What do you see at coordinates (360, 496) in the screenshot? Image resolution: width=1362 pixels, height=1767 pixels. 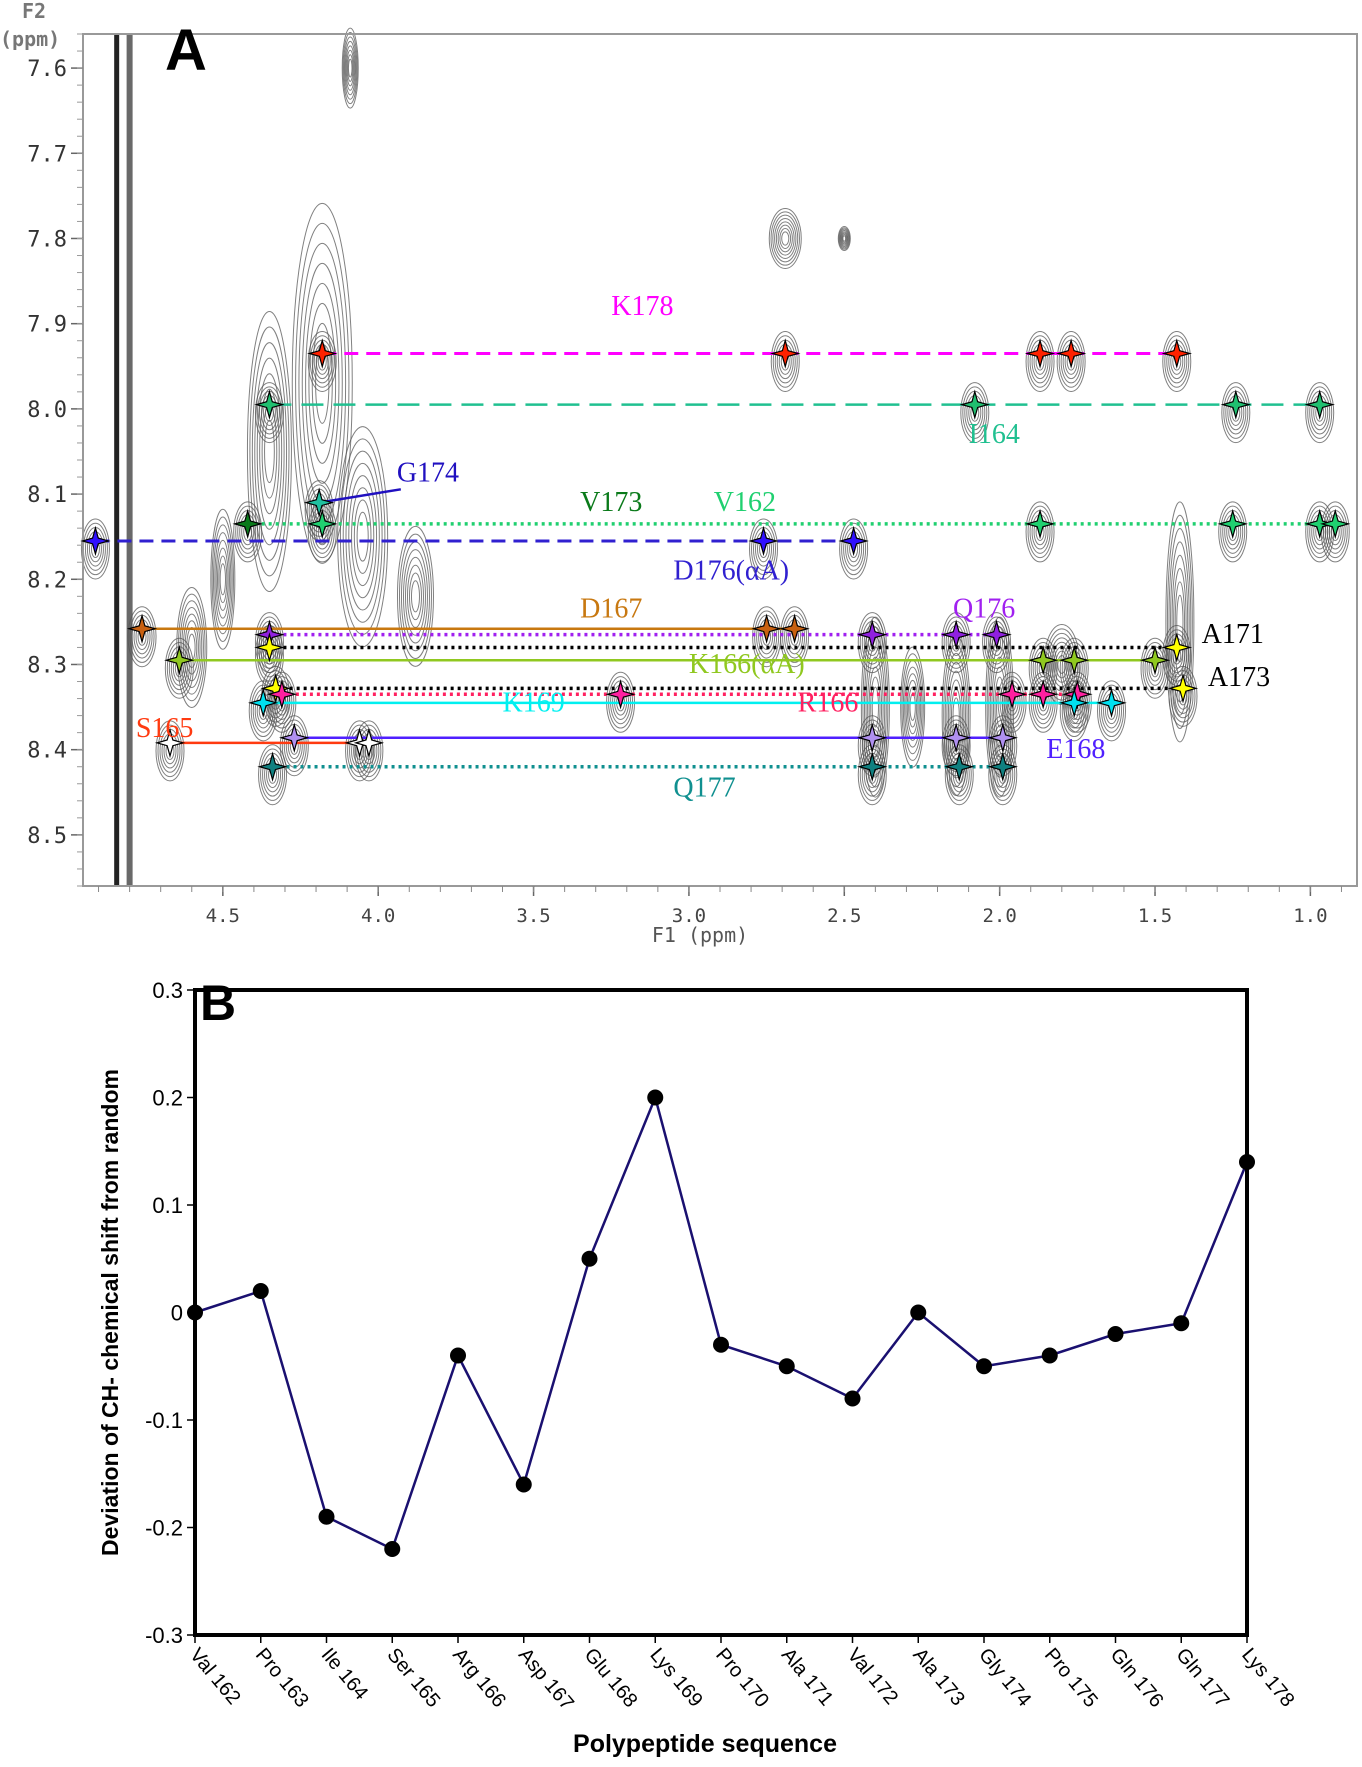 I see `pointer-line` at bounding box center [360, 496].